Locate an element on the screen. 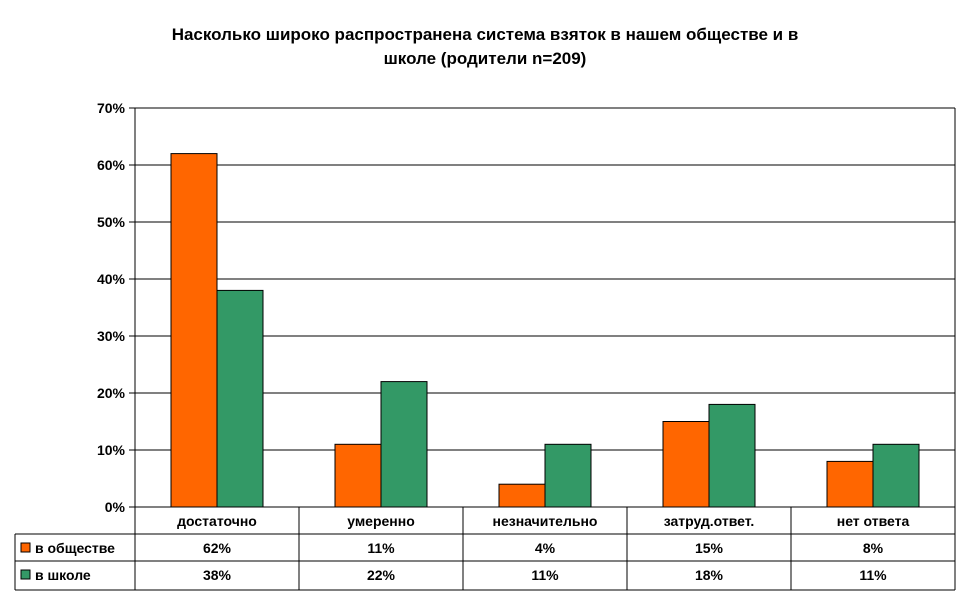 Image resolution: width=970 pixels, height=604 pixels. data-label: 22% is located at coordinates (381, 575).